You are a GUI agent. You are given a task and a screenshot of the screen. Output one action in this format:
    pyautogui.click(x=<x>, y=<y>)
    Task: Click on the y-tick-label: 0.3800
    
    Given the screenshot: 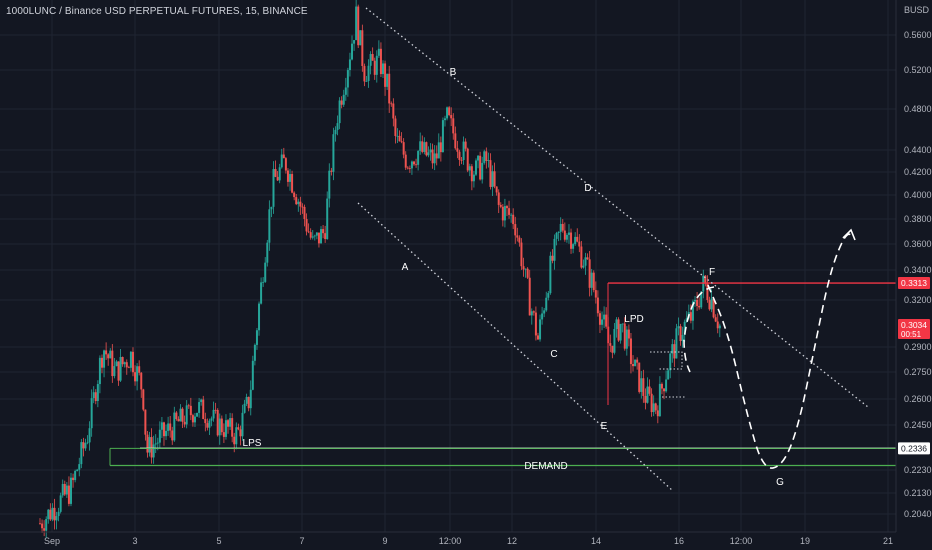 What is the action you would take?
    pyautogui.click(x=918, y=219)
    